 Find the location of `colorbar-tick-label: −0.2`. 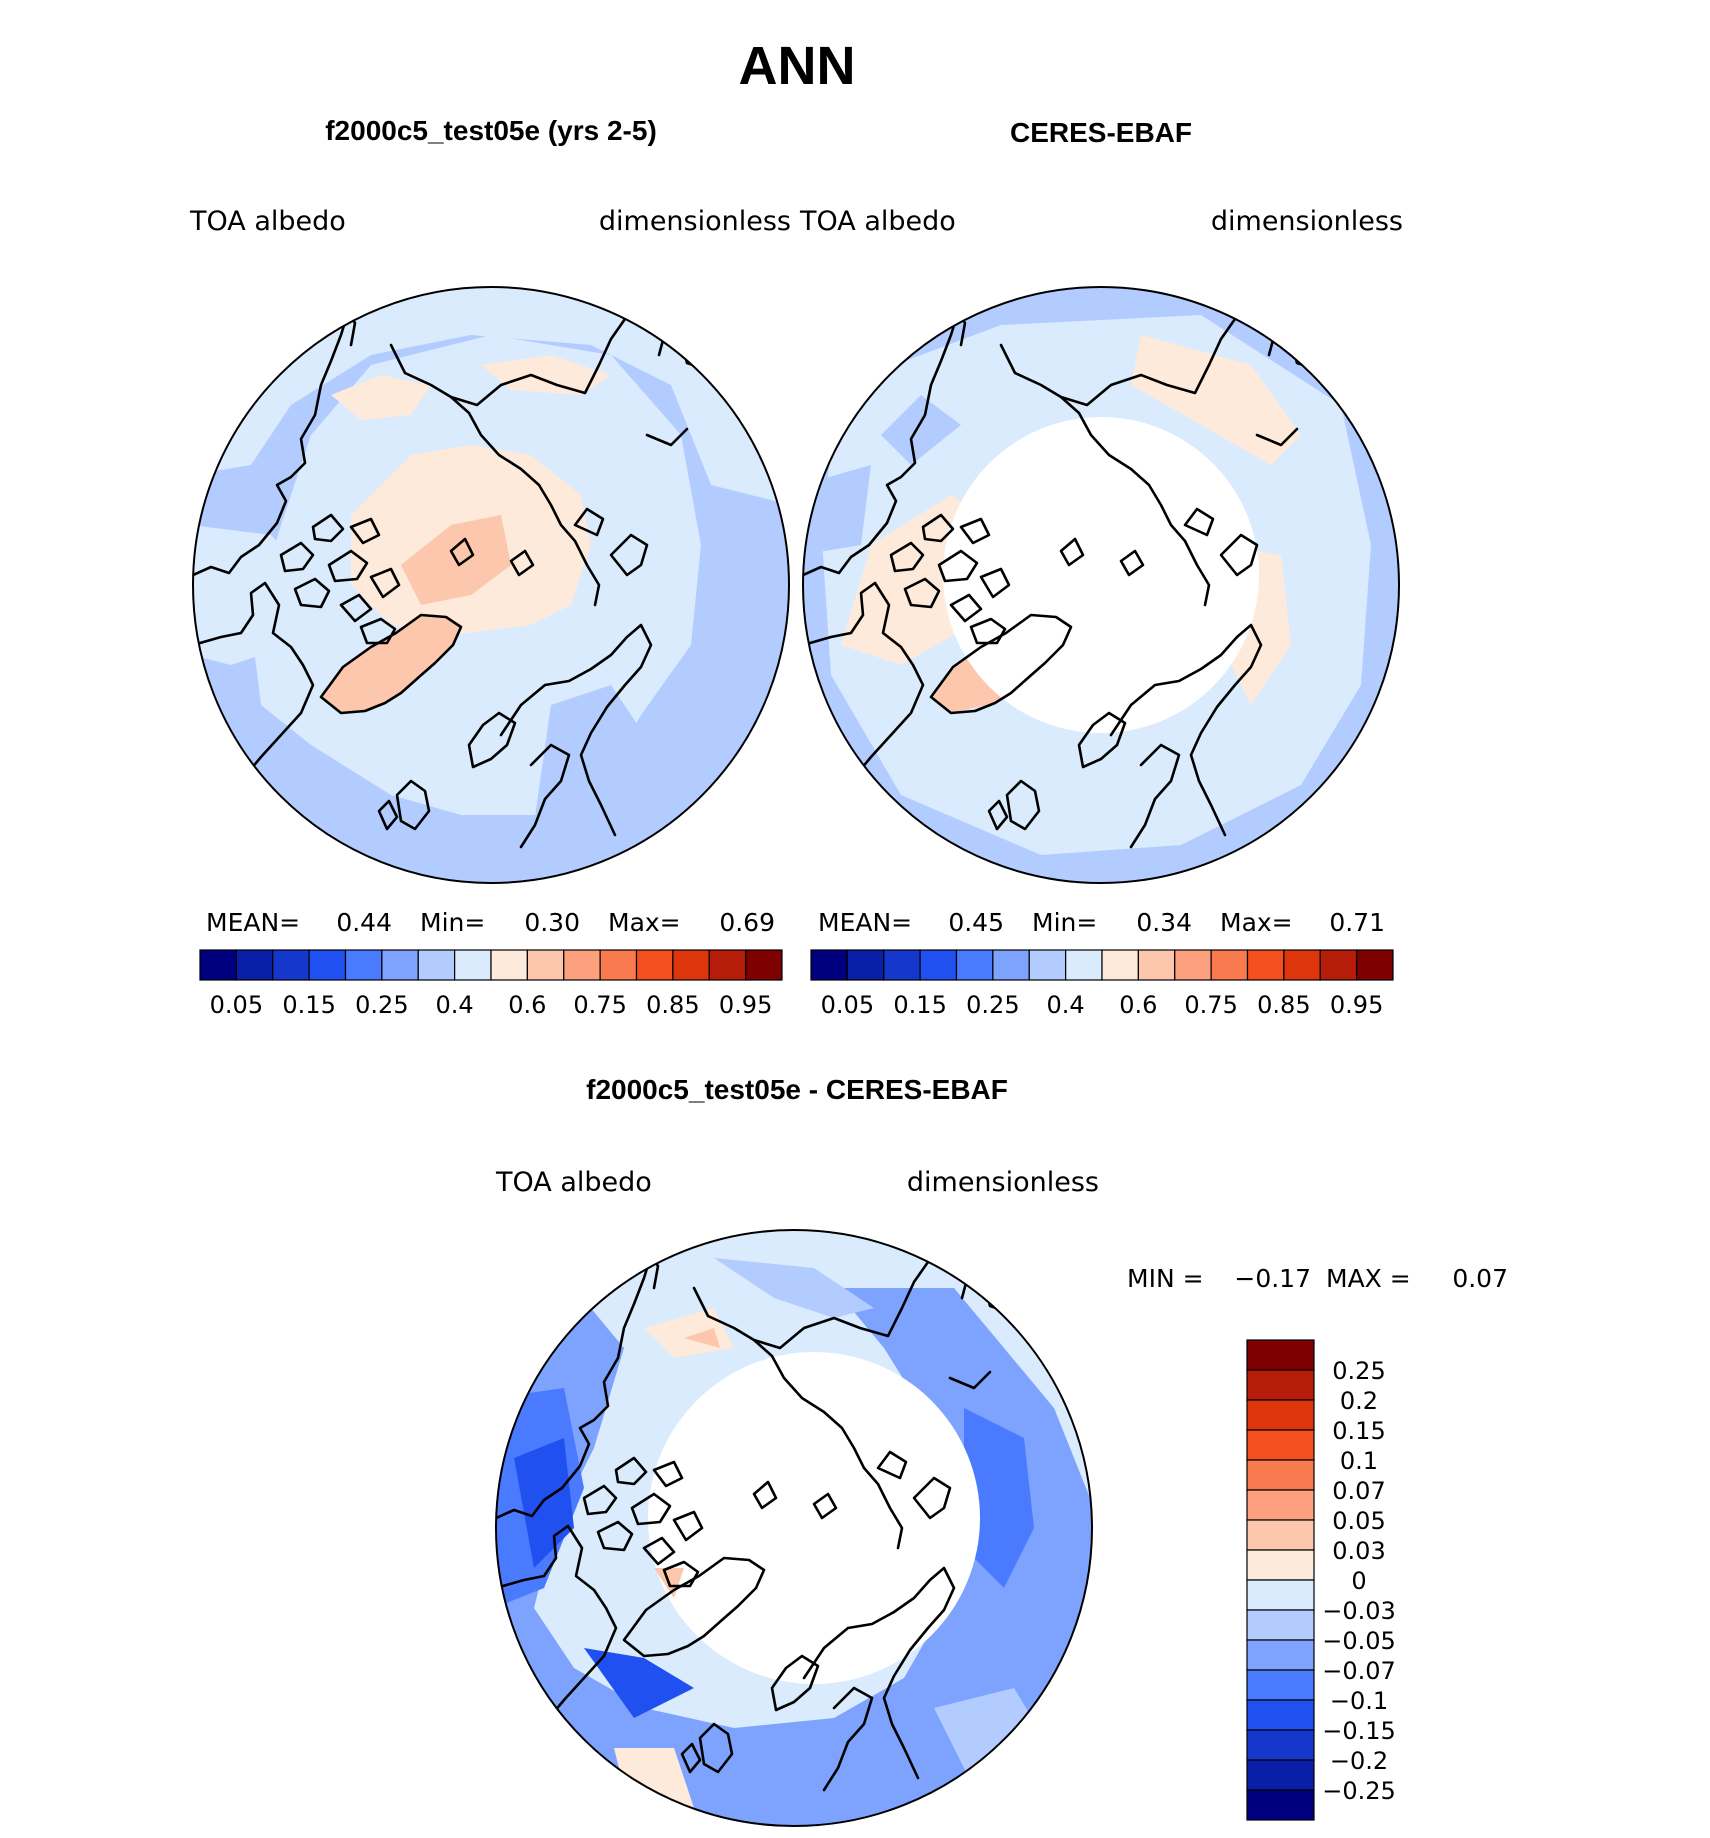

colorbar-tick-label: −0.2 is located at coordinates (1359, 1761).